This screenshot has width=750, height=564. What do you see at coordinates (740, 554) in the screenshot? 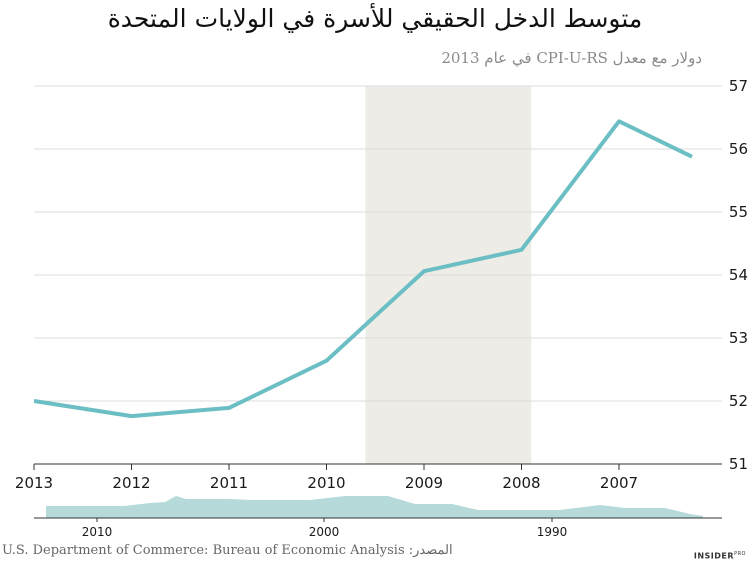
I see `brand-sup: PRO` at bounding box center [740, 554].